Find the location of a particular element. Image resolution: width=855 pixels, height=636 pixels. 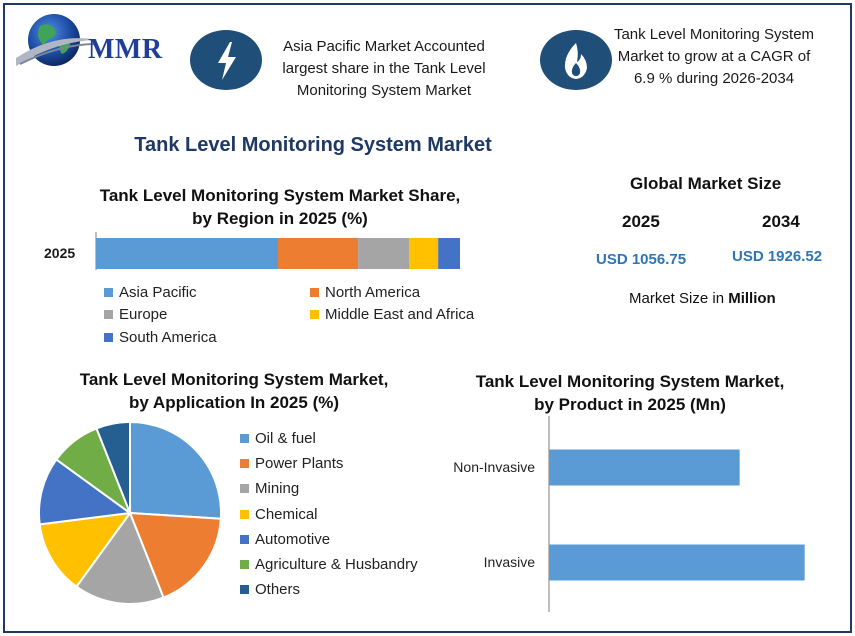

application-legend-item-power-plants: Power Plants is located at coordinates (291, 463).